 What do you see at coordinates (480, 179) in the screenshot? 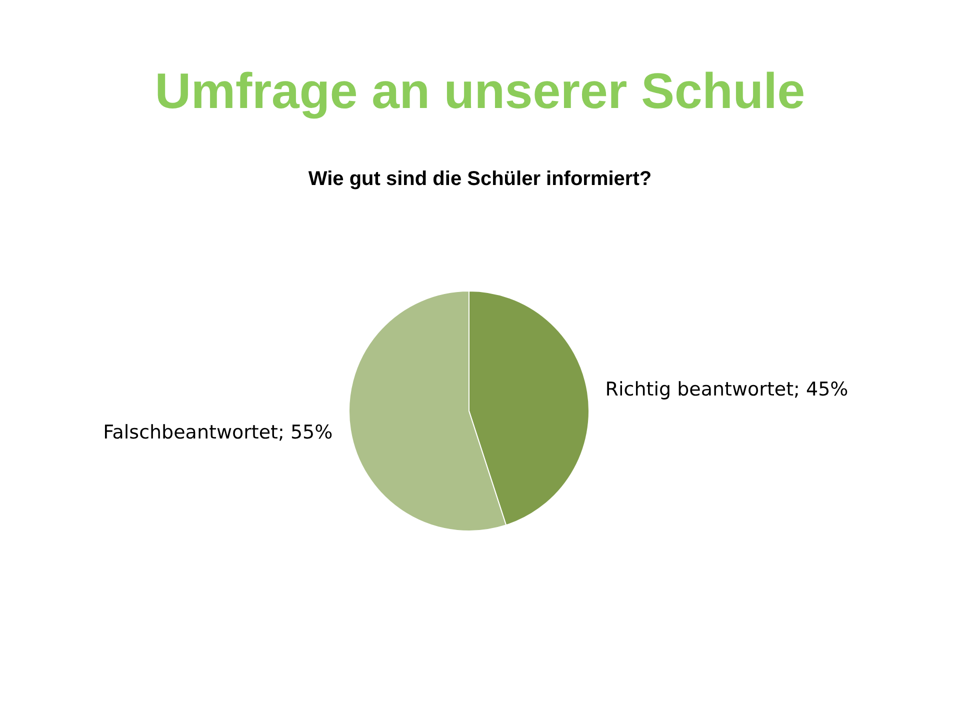
I see `chart-subtitle: Wie gut sind die Schüler informiert?` at bounding box center [480, 179].